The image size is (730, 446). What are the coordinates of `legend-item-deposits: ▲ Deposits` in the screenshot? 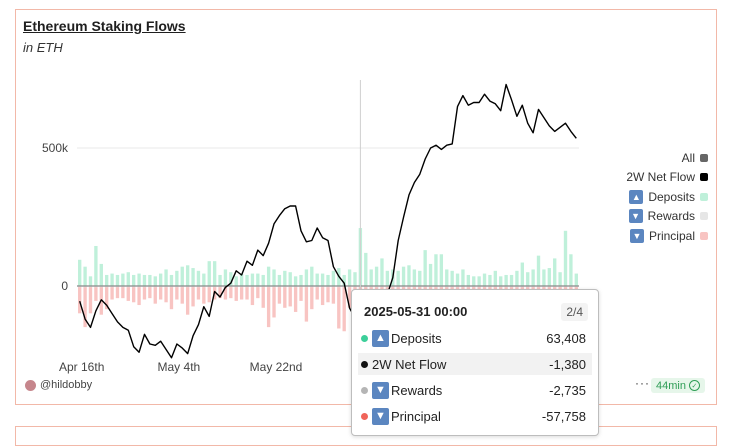 It's located at (667, 197).